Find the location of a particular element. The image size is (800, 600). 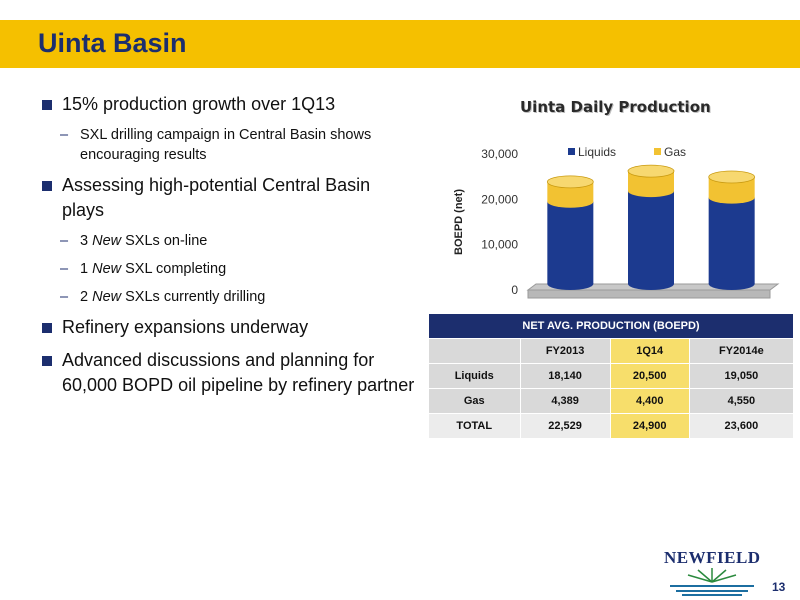

sub-bullet-item: –2 New SXLs currently drilling is located at coordinates (229, 297).